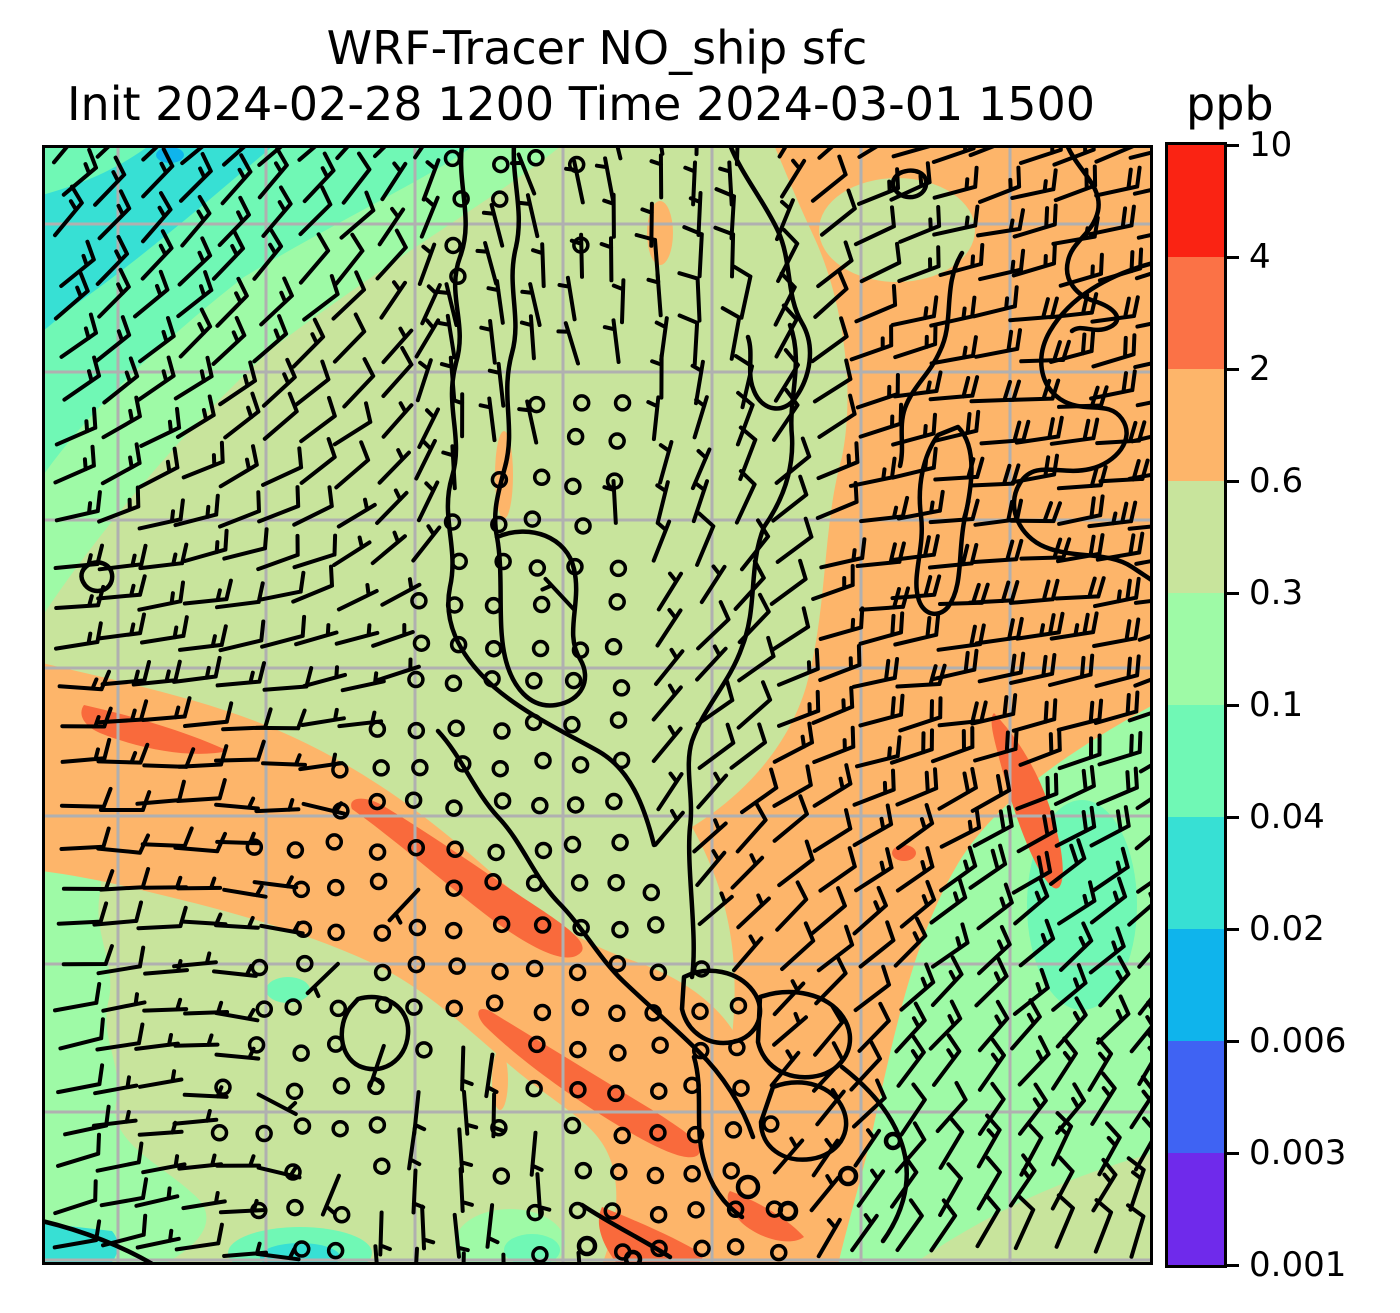 The image size is (1400, 1313). What do you see at coordinates (1231, 257) in the screenshot?
I see `colorbar-tick` at bounding box center [1231, 257].